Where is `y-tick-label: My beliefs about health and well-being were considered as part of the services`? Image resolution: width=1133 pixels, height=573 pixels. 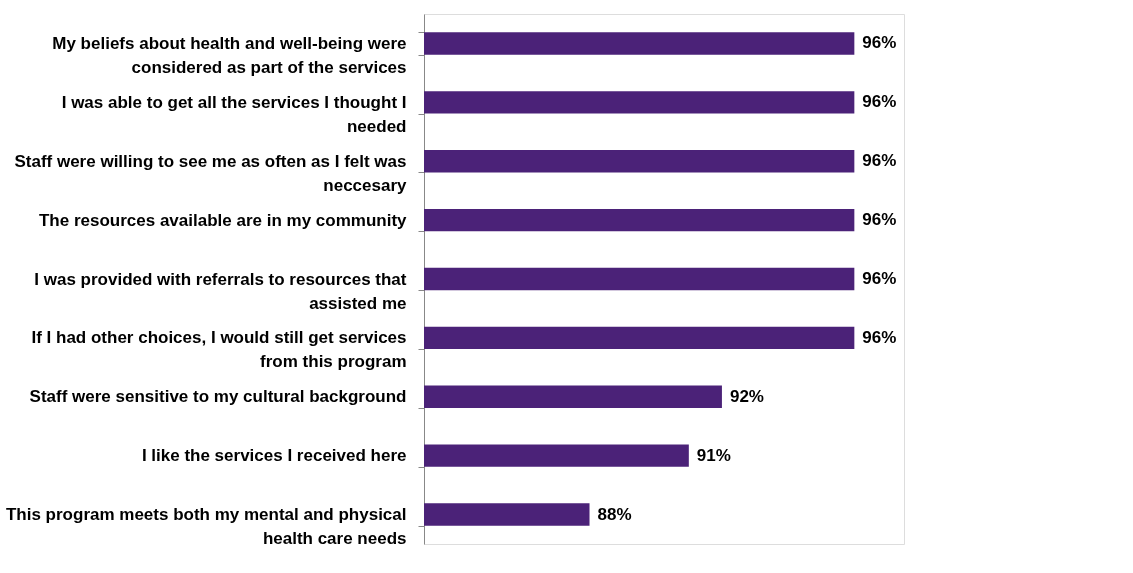
y-tick-label: My beliefs about health and well-being were considered as part of the services is located at coordinates (229, 55).